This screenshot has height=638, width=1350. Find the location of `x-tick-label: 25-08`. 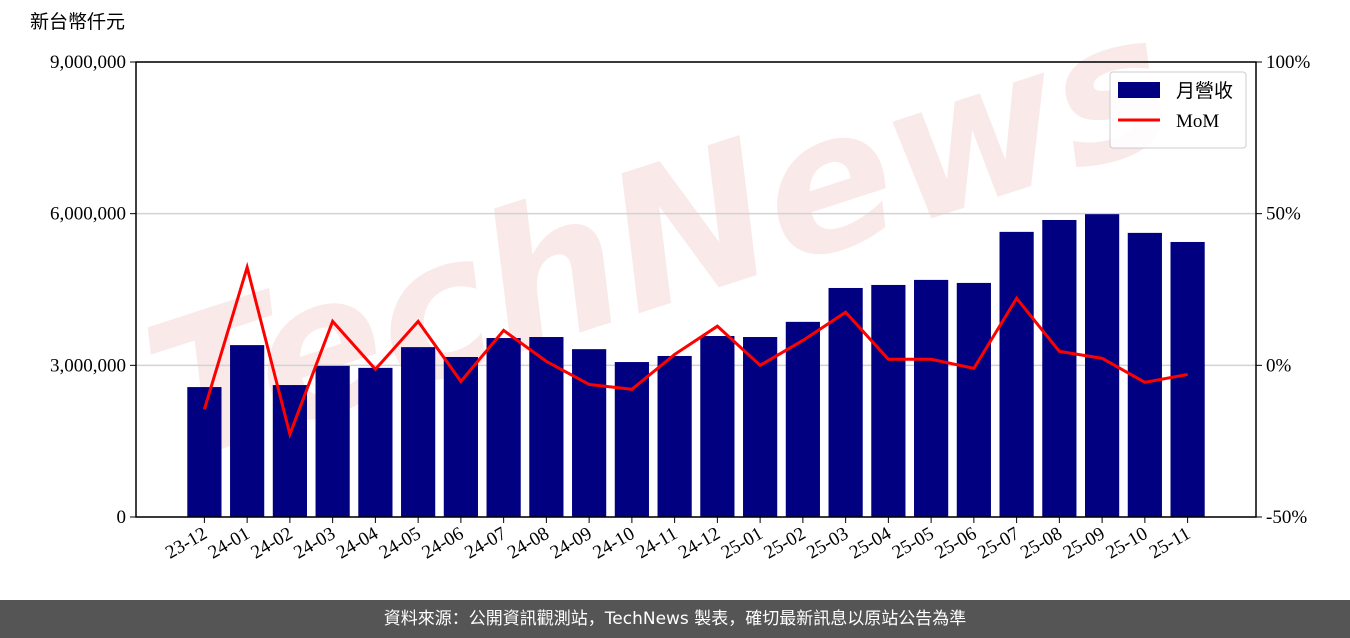

x-tick-label: 25-08 is located at coordinates (1041, 543).